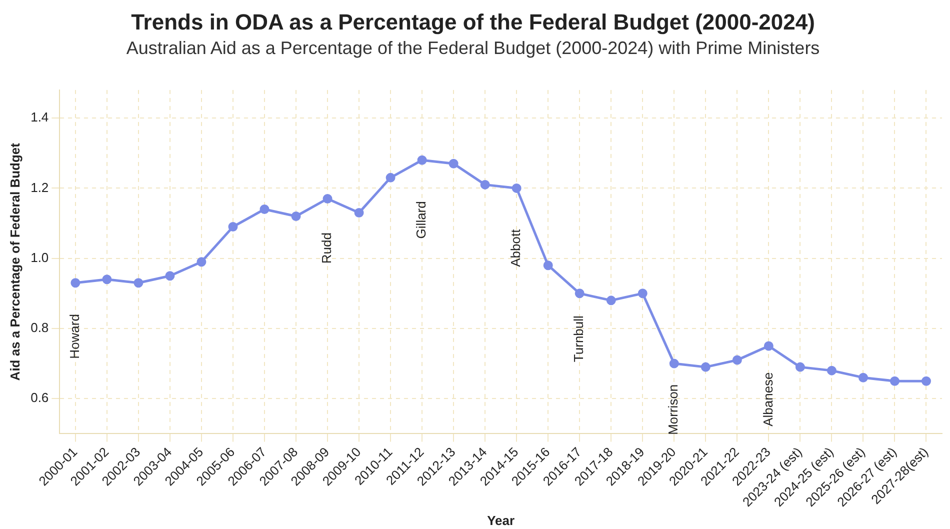  What do you see at coordinates (39, 257) in the screenshot?
I see `y-tick-label: 1.0` at bounding box center [39, 257].